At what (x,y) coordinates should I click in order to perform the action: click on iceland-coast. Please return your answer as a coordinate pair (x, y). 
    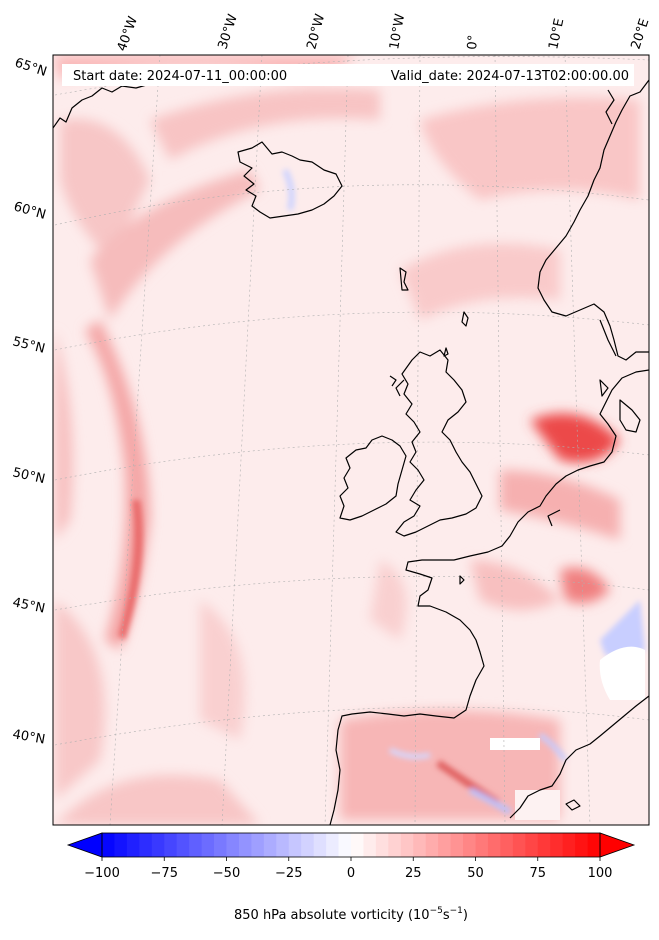
    Looking at the image, I should click on (290, 180).